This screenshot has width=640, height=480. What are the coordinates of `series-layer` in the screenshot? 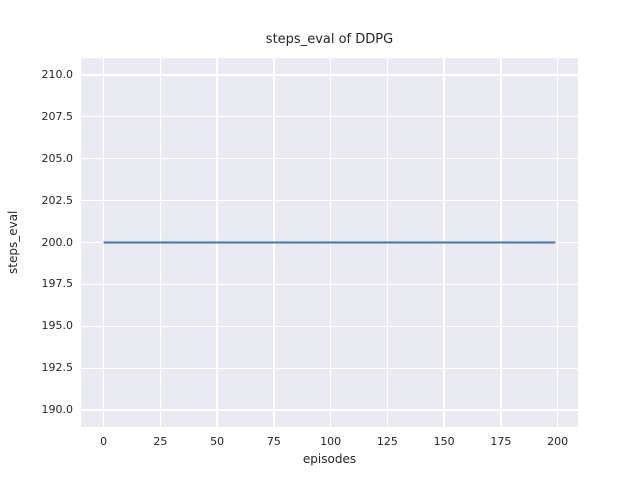 It's located at (329, 242).